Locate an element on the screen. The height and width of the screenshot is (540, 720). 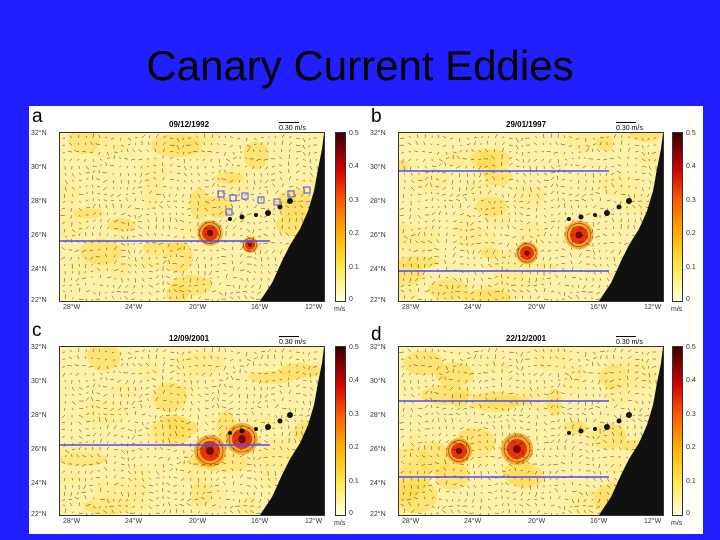
lat-tick: 26°N is located at coordinates (378, 235).